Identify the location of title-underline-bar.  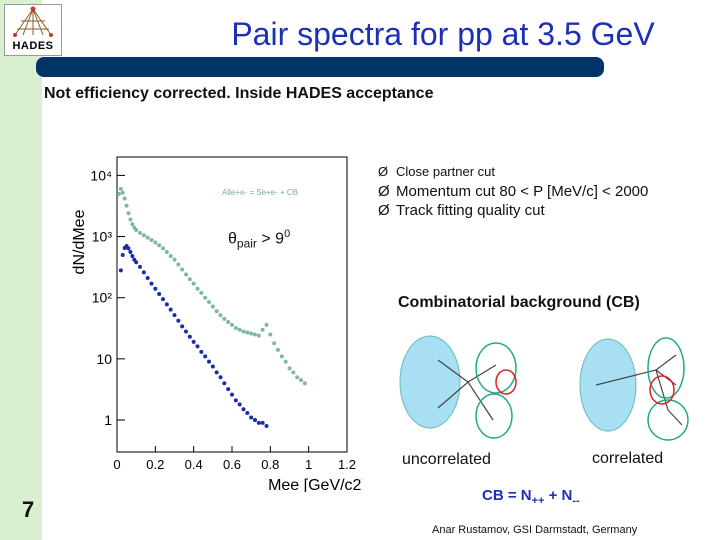
(320, 67).